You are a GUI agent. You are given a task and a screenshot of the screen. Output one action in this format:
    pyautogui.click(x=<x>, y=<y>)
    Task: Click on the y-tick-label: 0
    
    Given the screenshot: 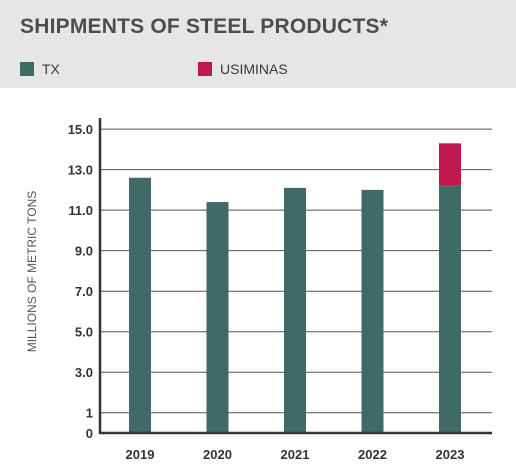 What is the action you would take?
    pyautogui.click(x=89, y=433)
    